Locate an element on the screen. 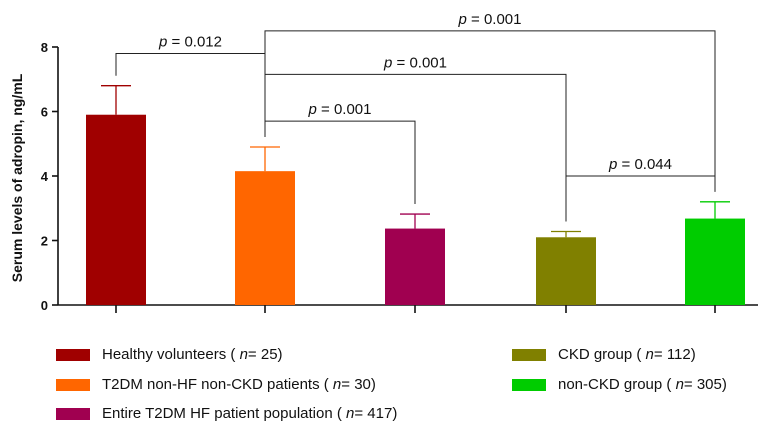 Image resolution: width=783 pixels, height=427 pixels. p-value-label: p = 0.044 is located at coordinates (640, 164).